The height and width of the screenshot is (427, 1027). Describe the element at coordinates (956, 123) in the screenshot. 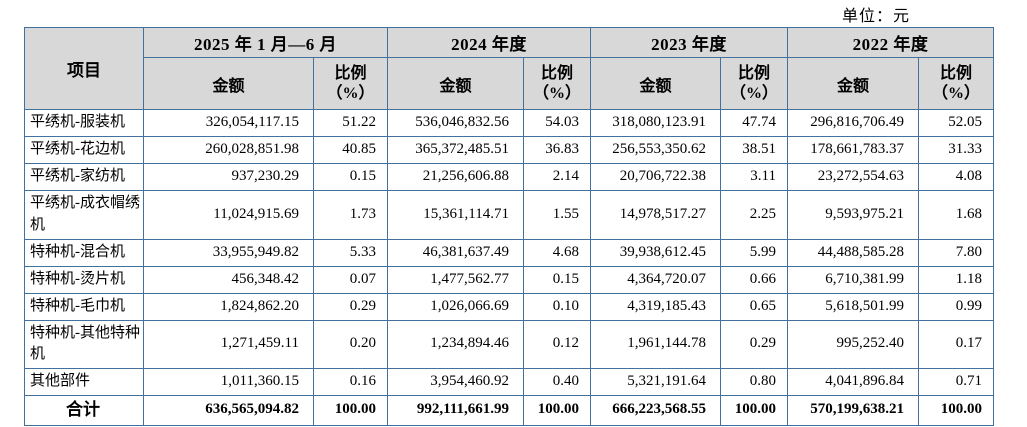

I see `ratio-cell: 52.05` at that location.